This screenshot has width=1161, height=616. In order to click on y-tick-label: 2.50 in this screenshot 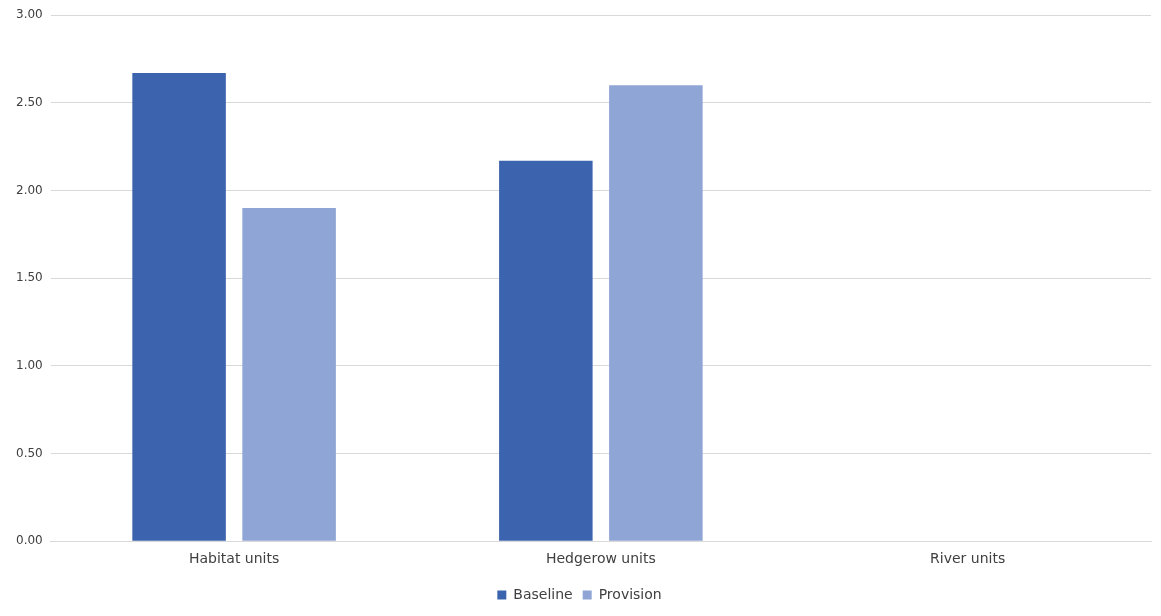, I will do `click(29, 101)`.